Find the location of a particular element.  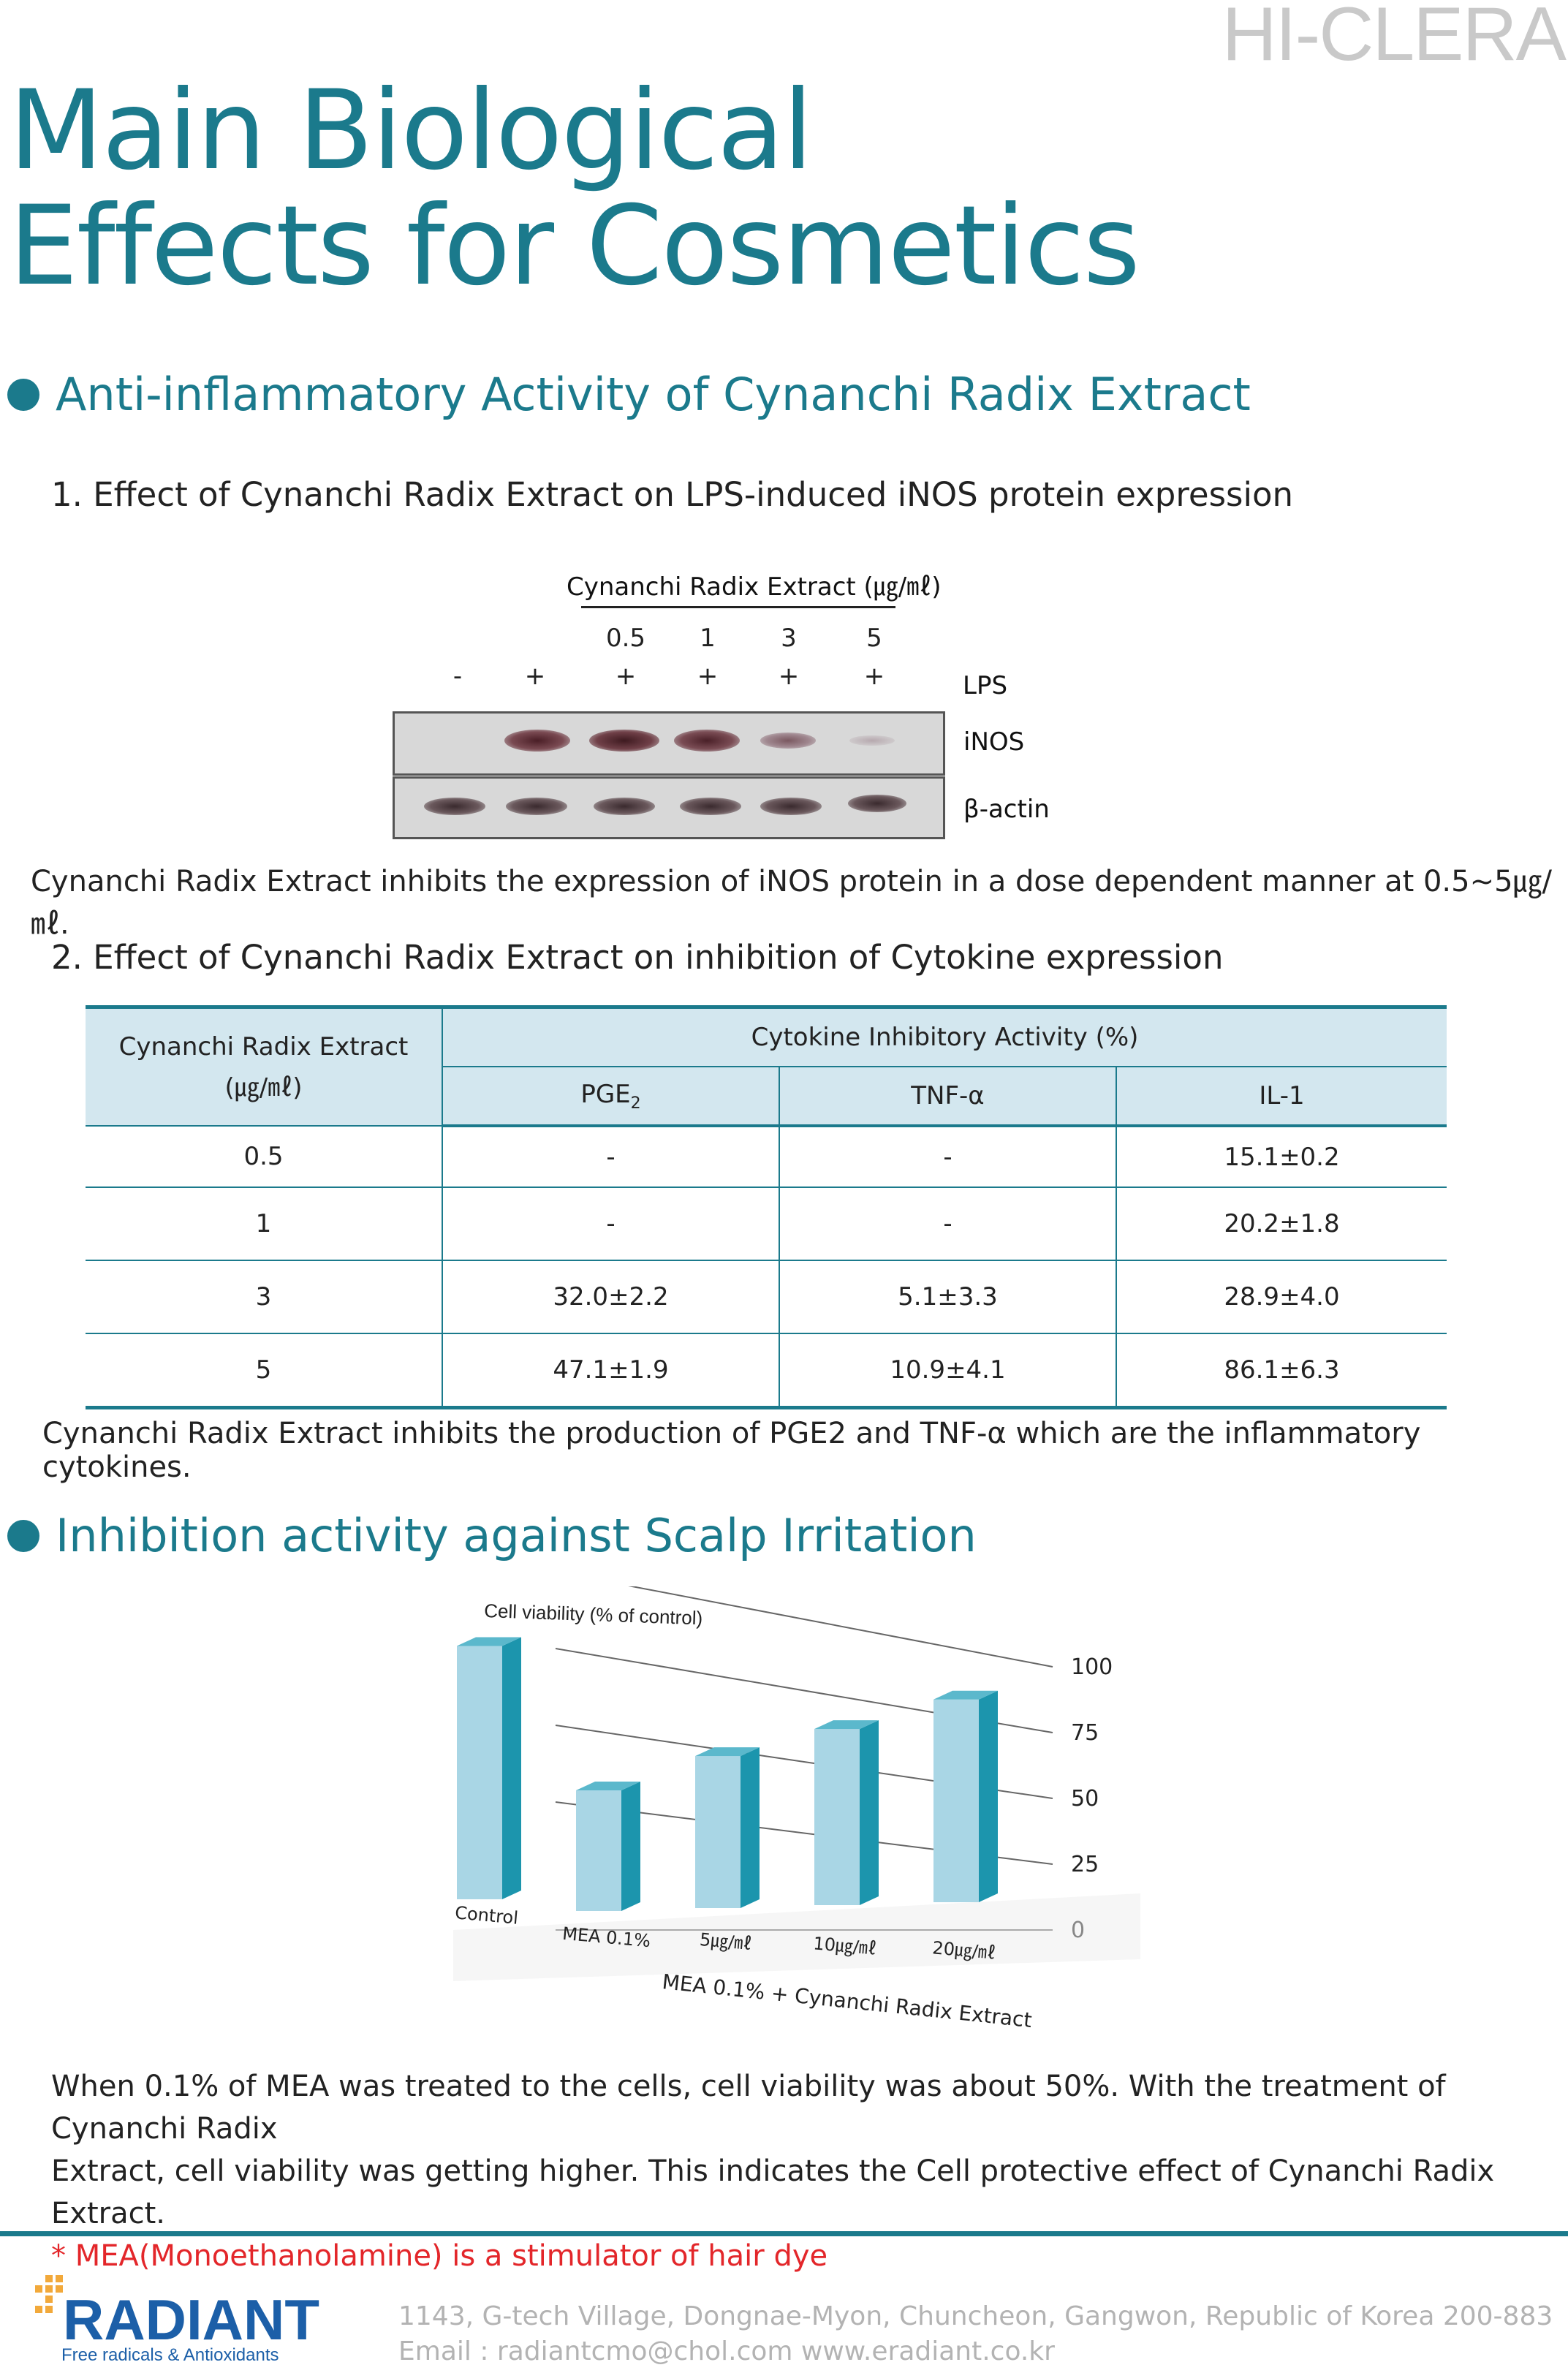

page-title: Main Biological Effects for Cosmetics is located at coordinates (575, 192).